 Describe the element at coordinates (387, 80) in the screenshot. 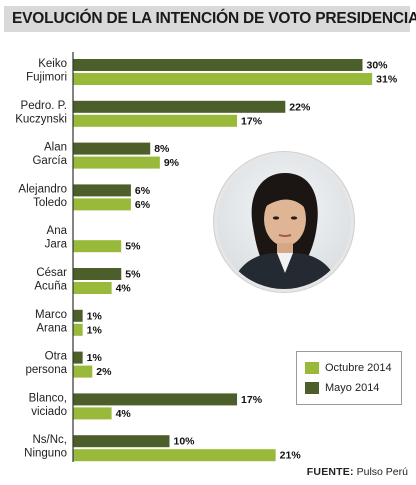

I see `value-label-octubre: 31%` at that location.